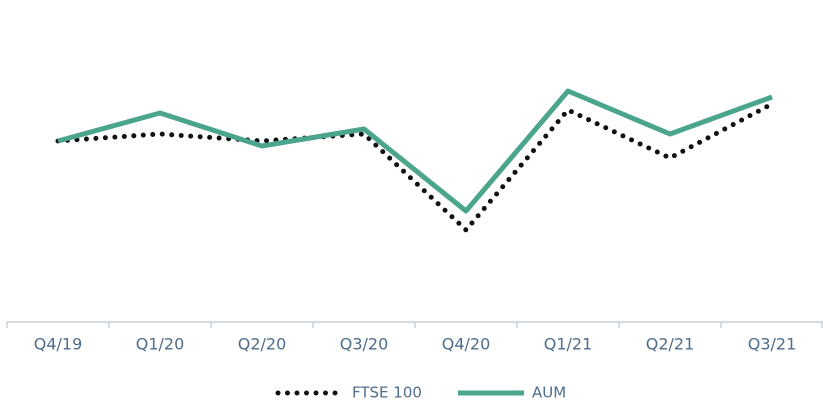  Describe the element at coordinates (160, 344) in the screenshot. I see `x-tick-label: Q1/20` at that location.